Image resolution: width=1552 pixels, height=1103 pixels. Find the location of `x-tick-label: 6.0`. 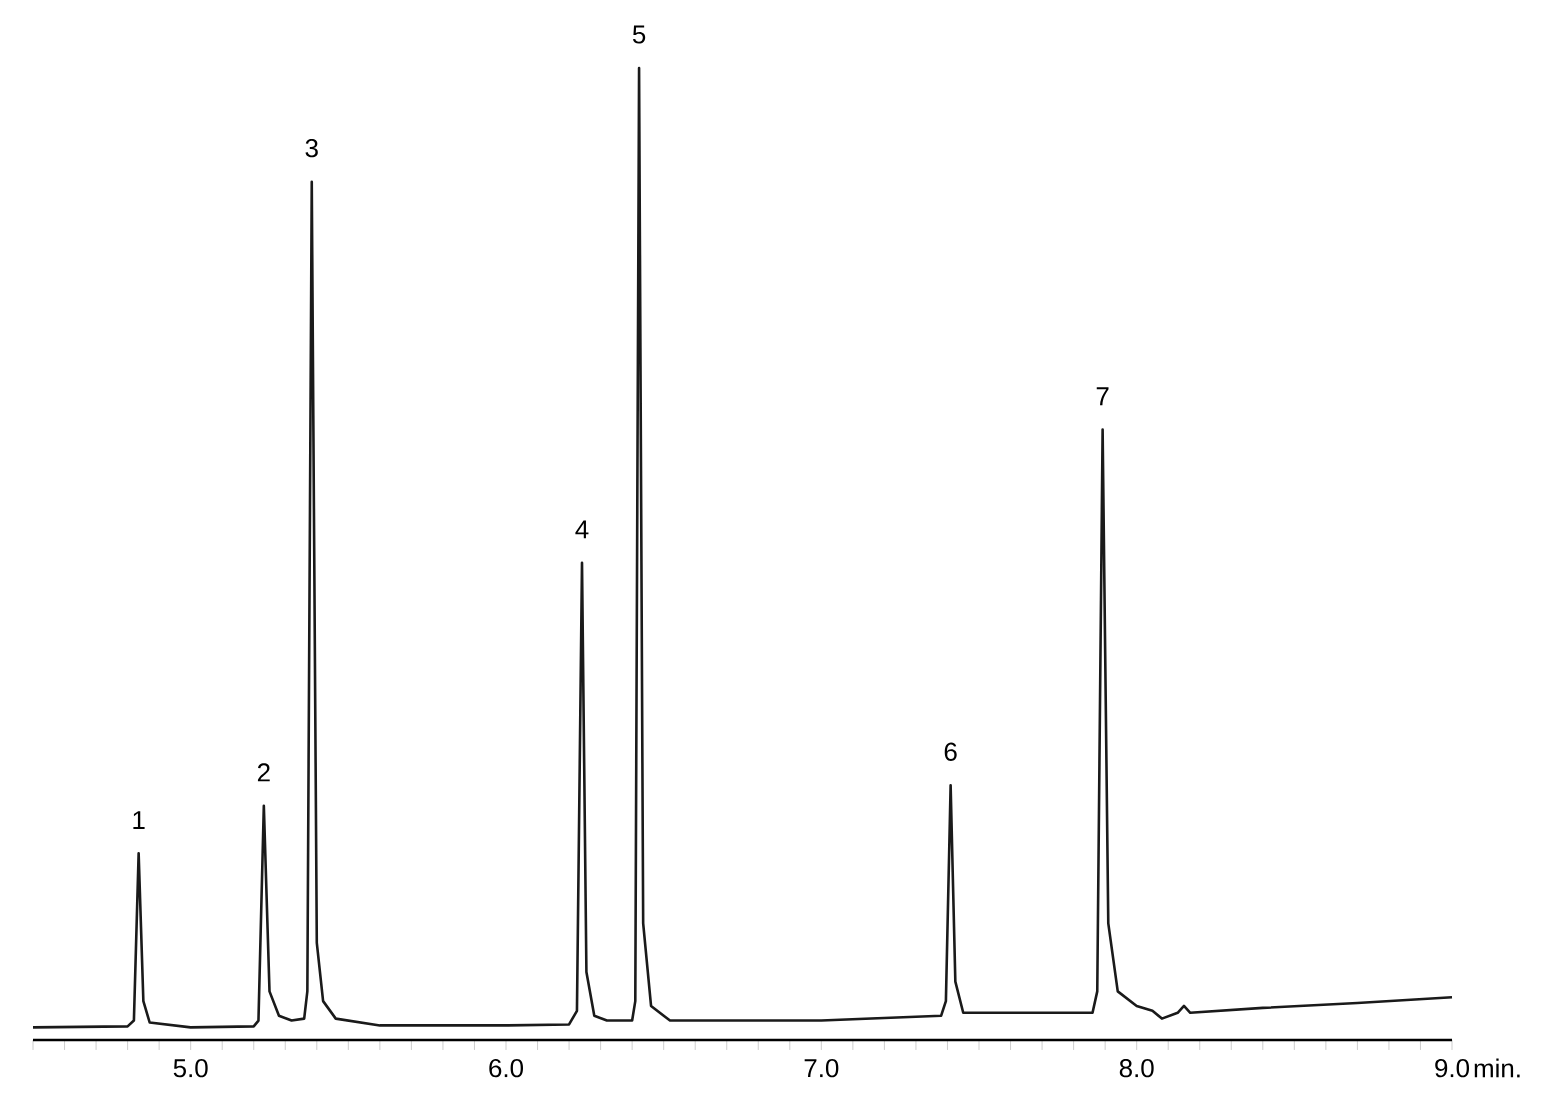

x-tick-label: 6.0 is located at coordinates (506, 1068).